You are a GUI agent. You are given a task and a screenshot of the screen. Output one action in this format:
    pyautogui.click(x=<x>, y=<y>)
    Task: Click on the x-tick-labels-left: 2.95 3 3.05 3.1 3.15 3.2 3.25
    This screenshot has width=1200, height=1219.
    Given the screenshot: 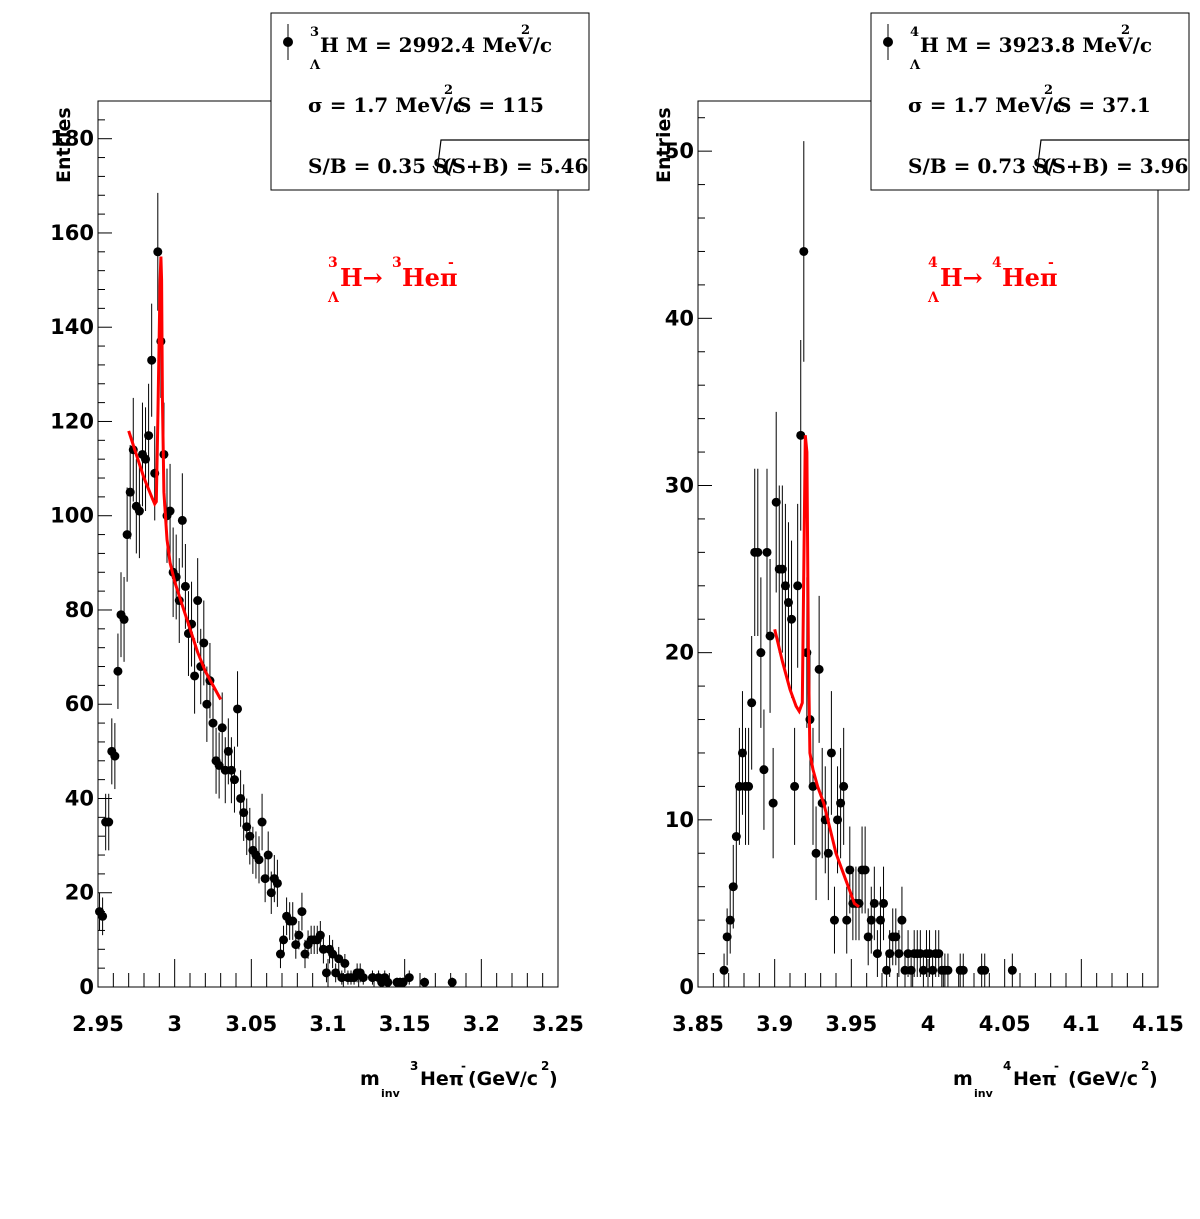 What is the action you would take?
    pyautogui.click(x=328, y=1024)
    